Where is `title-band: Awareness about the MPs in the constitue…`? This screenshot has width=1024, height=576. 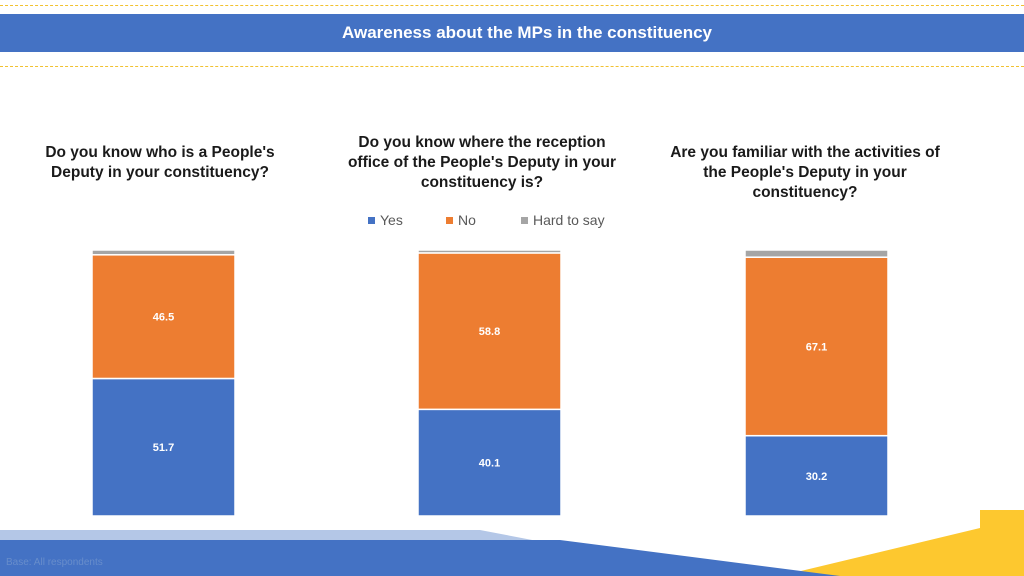 title-band: Awareness about the MPs in the constitue… is located at coordinates (512, 33).